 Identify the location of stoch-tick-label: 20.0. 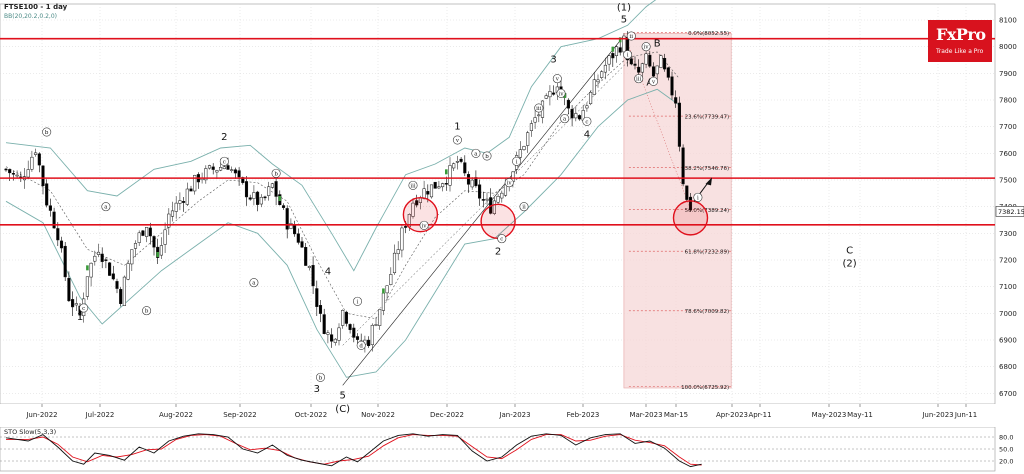
(1006, 462).